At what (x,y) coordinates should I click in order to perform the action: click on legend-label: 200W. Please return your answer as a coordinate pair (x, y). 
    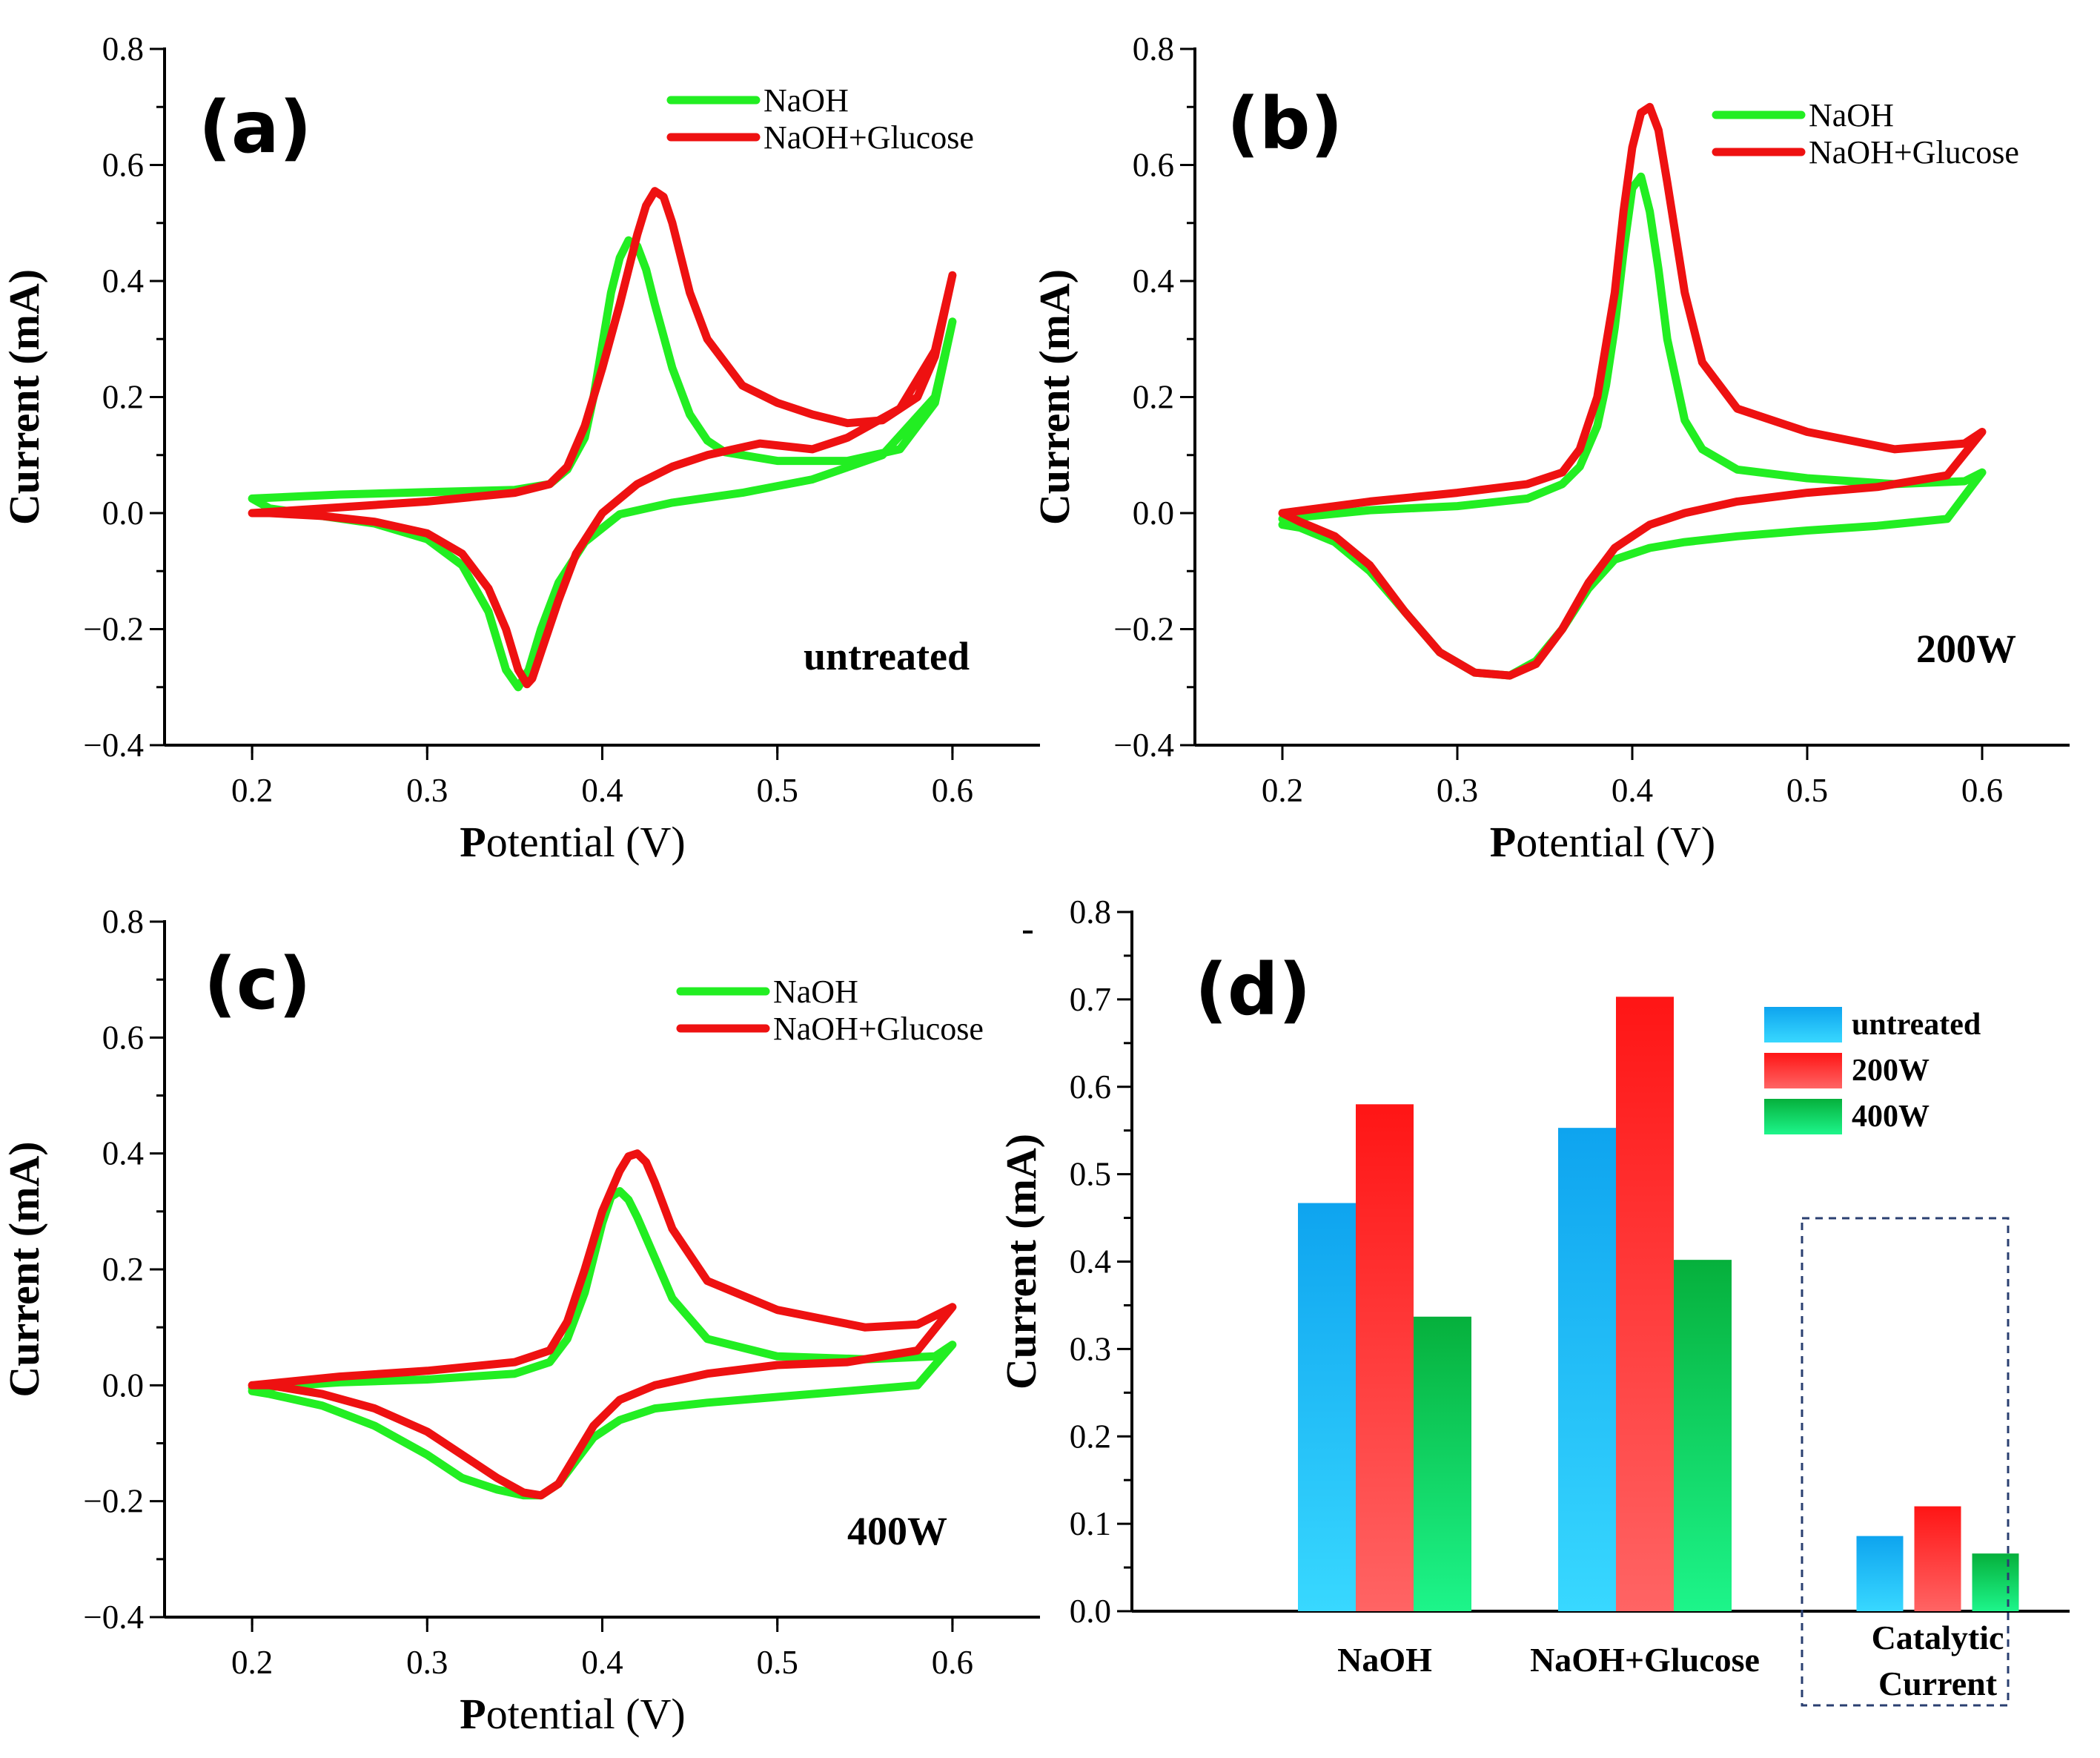
    Looking at the image, I should click on (1891, 1071).